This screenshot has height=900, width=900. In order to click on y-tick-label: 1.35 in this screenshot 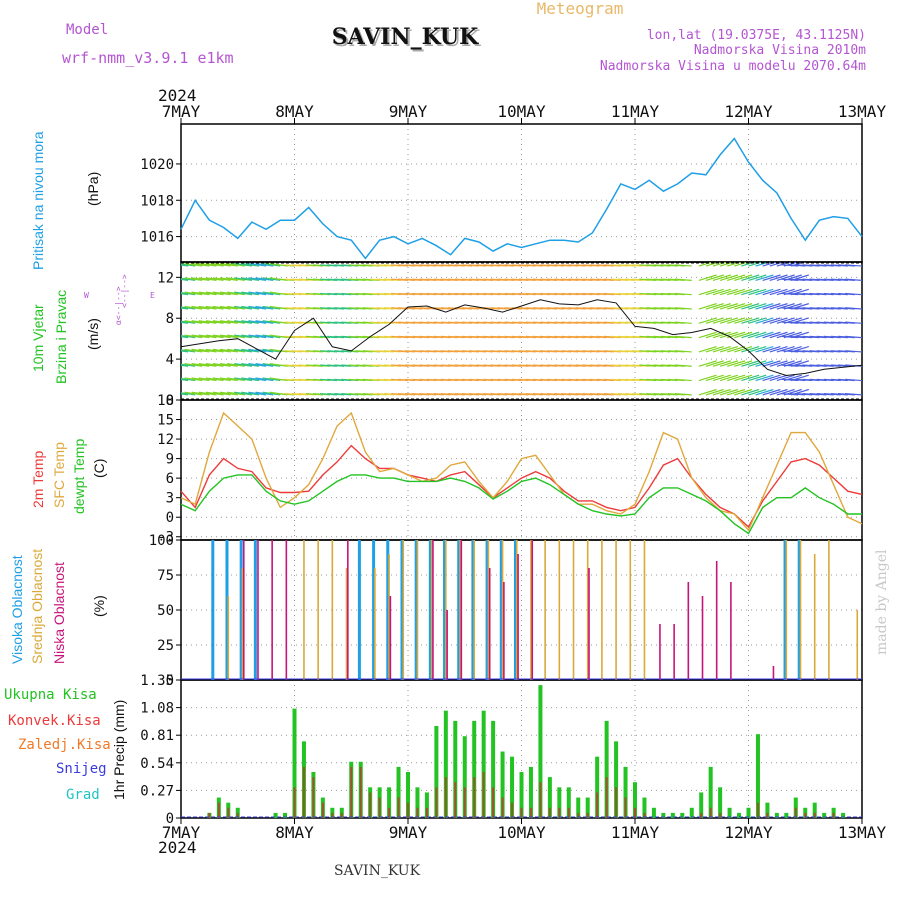, I will do `click(157, 681)`.